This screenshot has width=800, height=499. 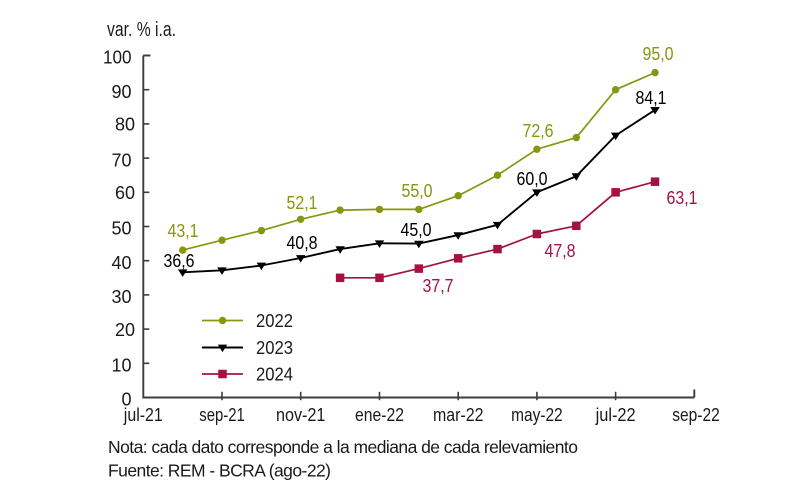 What do you see at coordinates (274, 321) in the screenshot?
I see `svg-text: 2022` at bounding box center [274, 321].